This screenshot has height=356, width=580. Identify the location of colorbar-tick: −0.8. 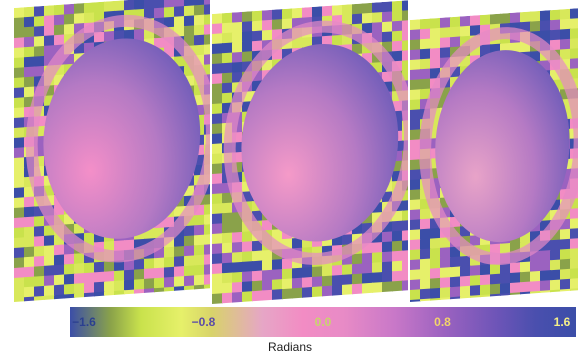
(203, 322).